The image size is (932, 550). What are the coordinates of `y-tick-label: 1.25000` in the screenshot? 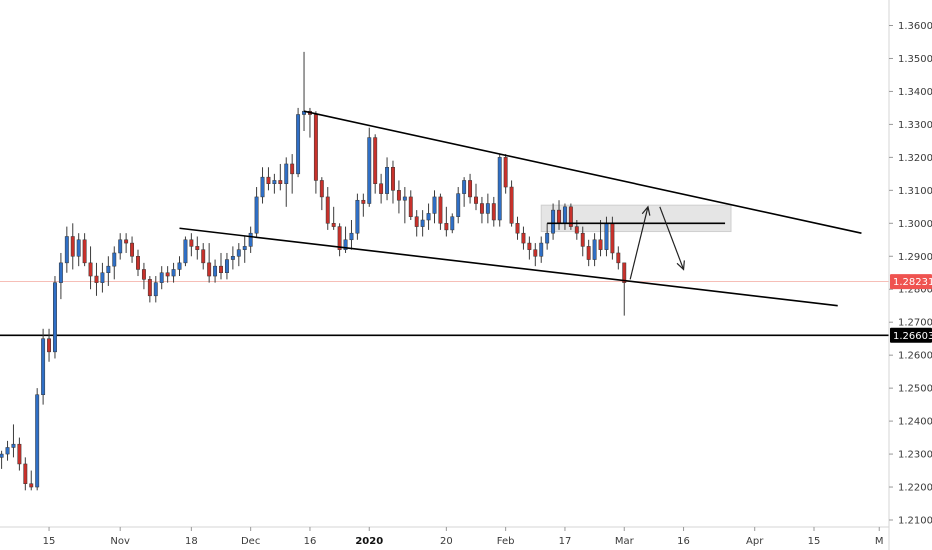 It's located at (915, 389).